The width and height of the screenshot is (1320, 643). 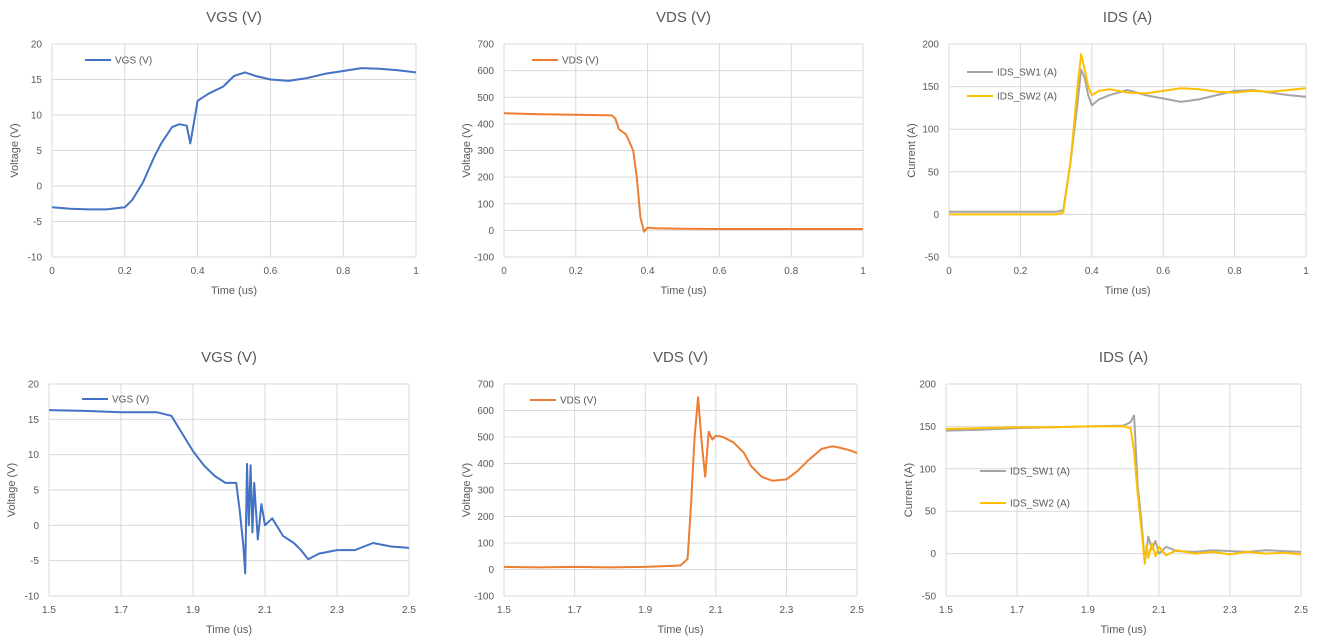 What do you see at coordinates (35, 258) in the screenshot?
I see `y-tick-label: -10` at bounding box center [35, 258].